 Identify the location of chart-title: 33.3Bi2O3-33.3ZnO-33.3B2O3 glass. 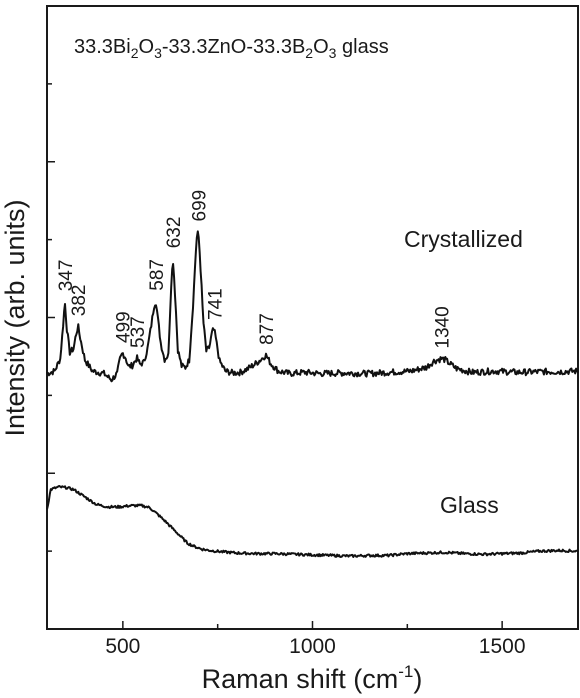
(231, 48).